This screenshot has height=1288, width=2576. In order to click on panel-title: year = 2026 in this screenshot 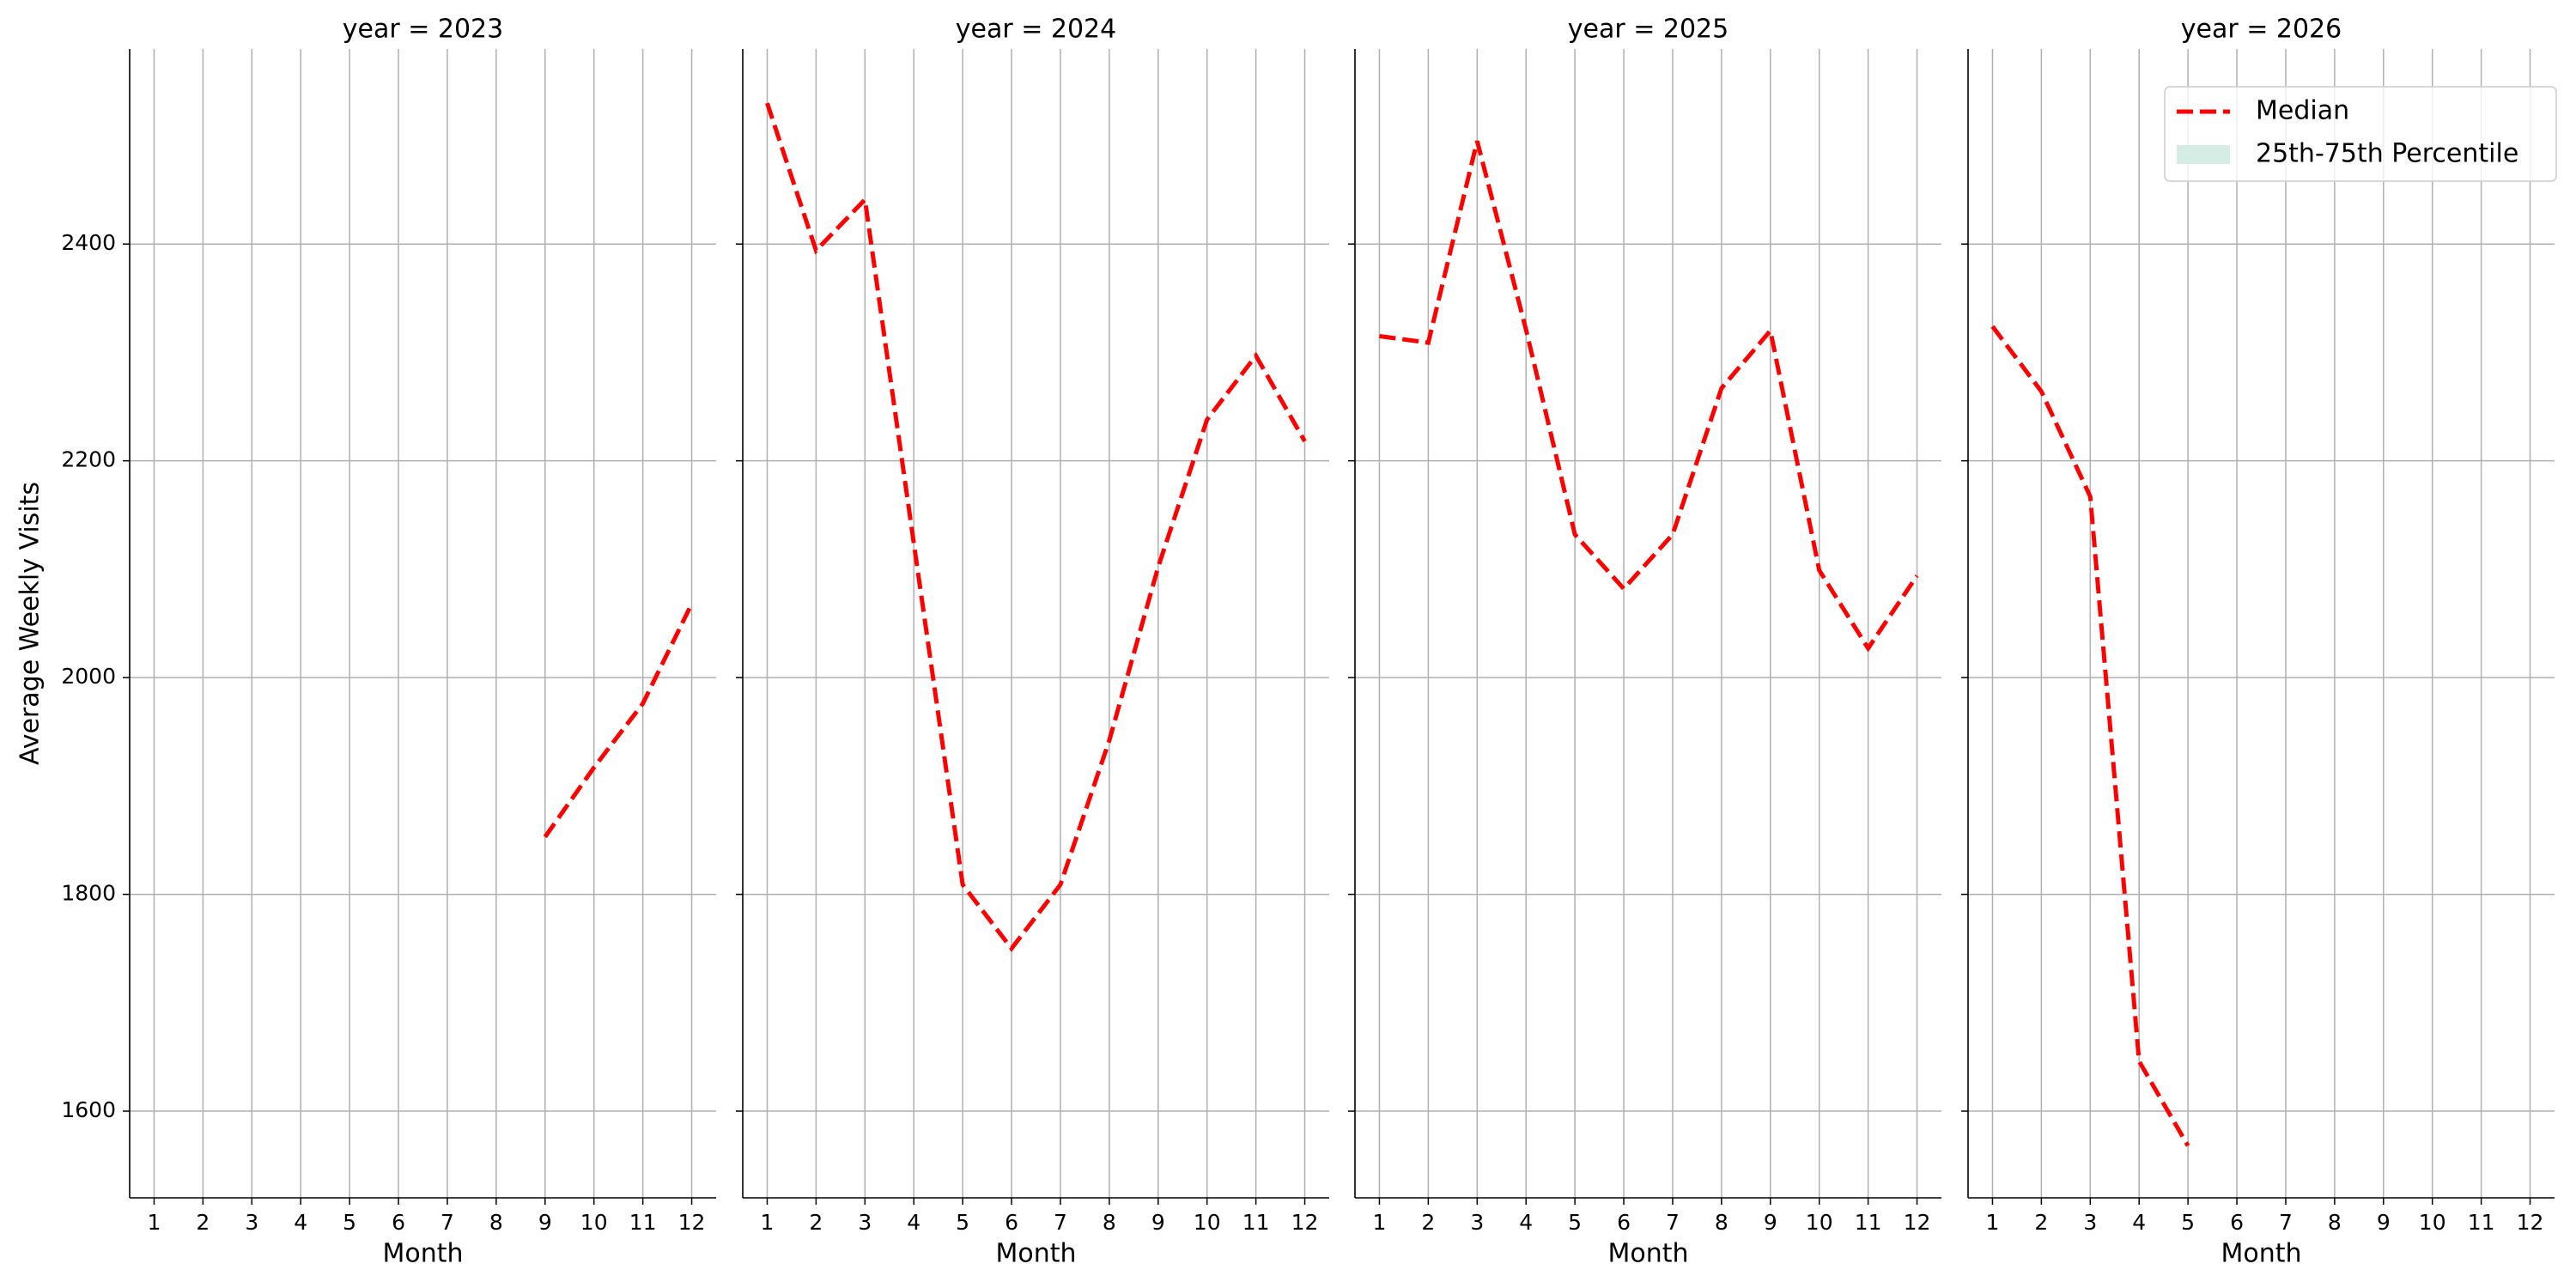, I will do `click(2261, 30)`.